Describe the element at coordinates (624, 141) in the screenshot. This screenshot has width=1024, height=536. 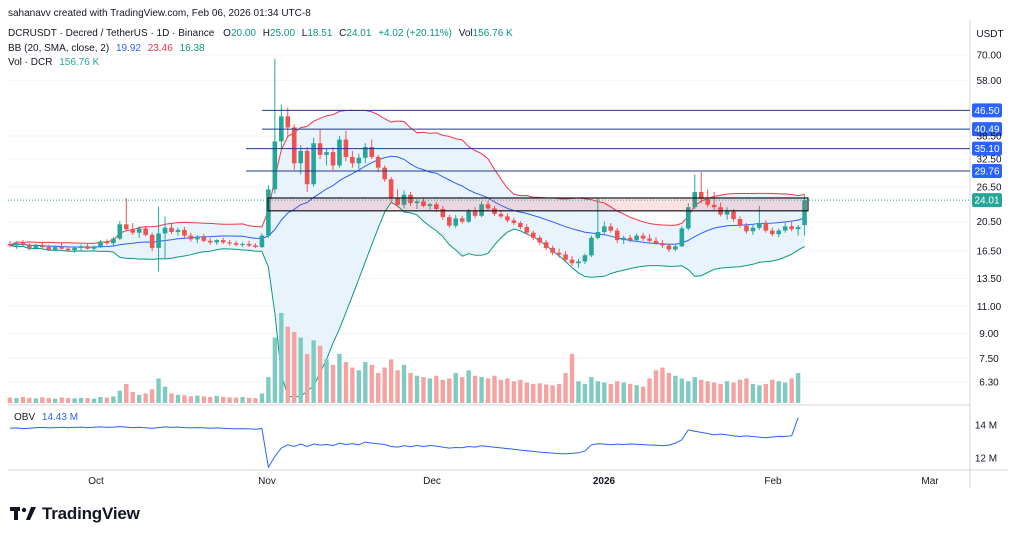
I see `horizontal-levels: 46.50 40.49 35.10 29.76` at that location.